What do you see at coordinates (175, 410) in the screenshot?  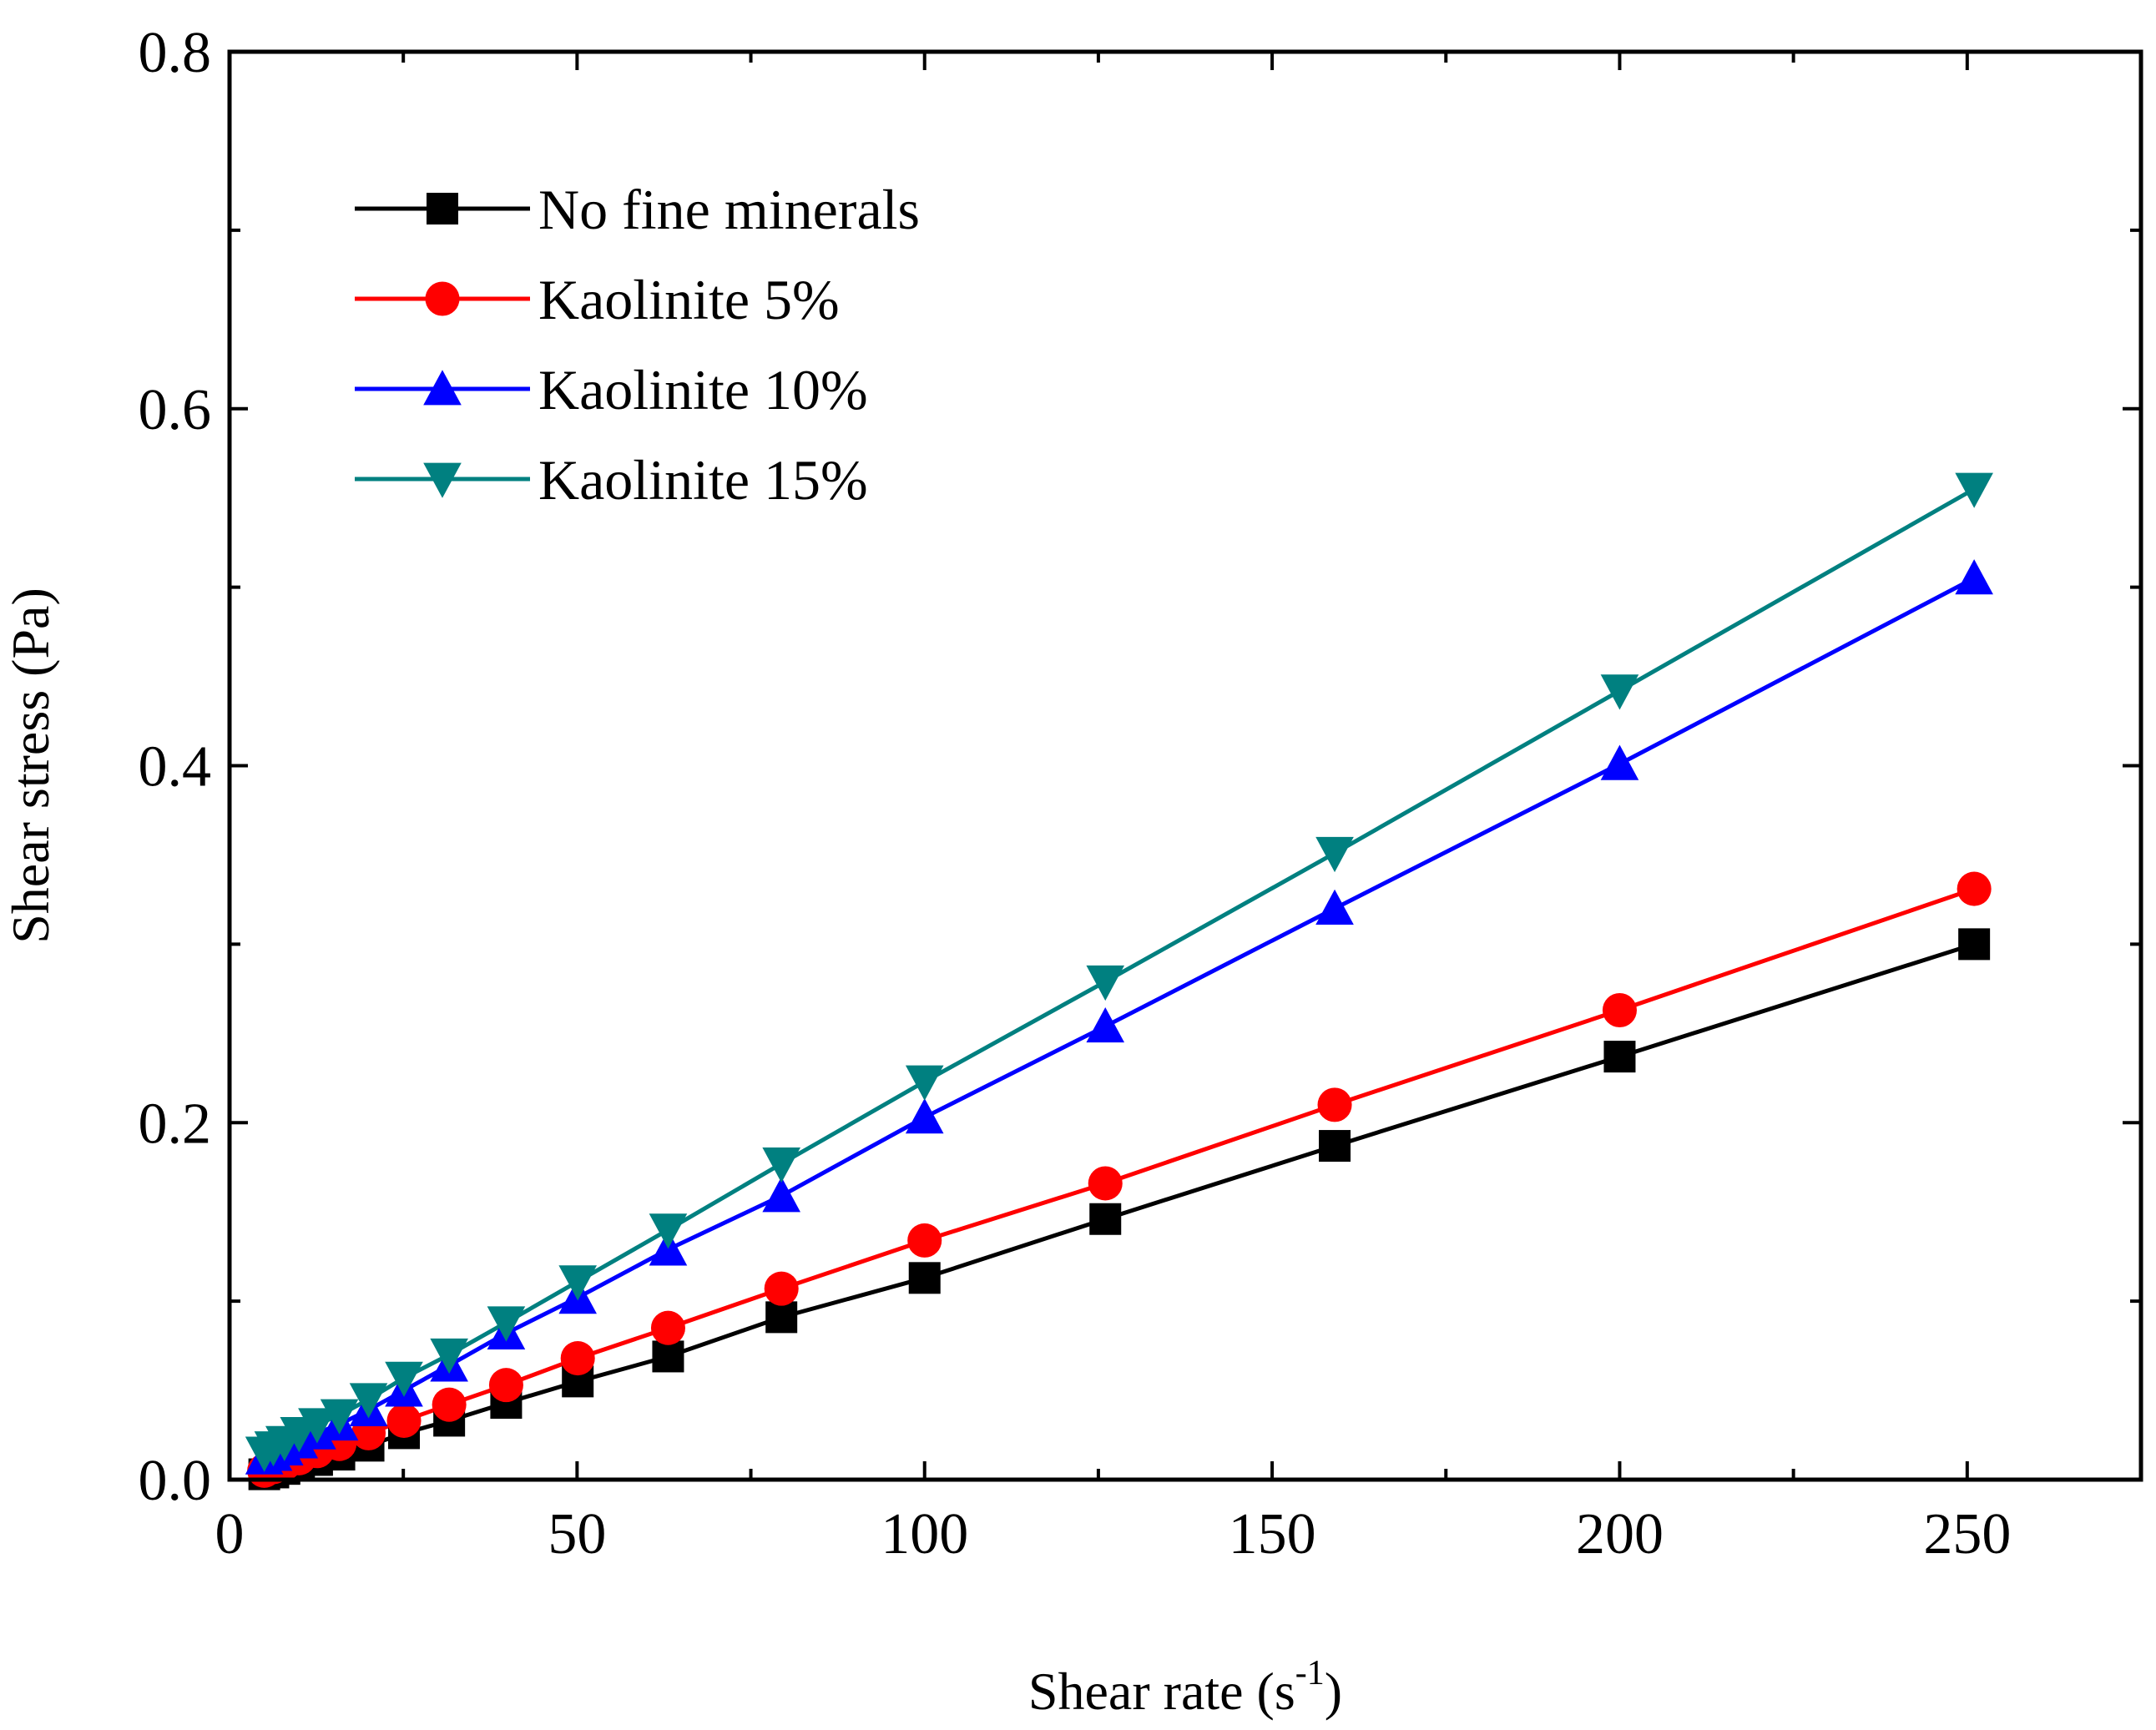 I see `y-tick-label: 0.6` at bounding box center [175, 410].